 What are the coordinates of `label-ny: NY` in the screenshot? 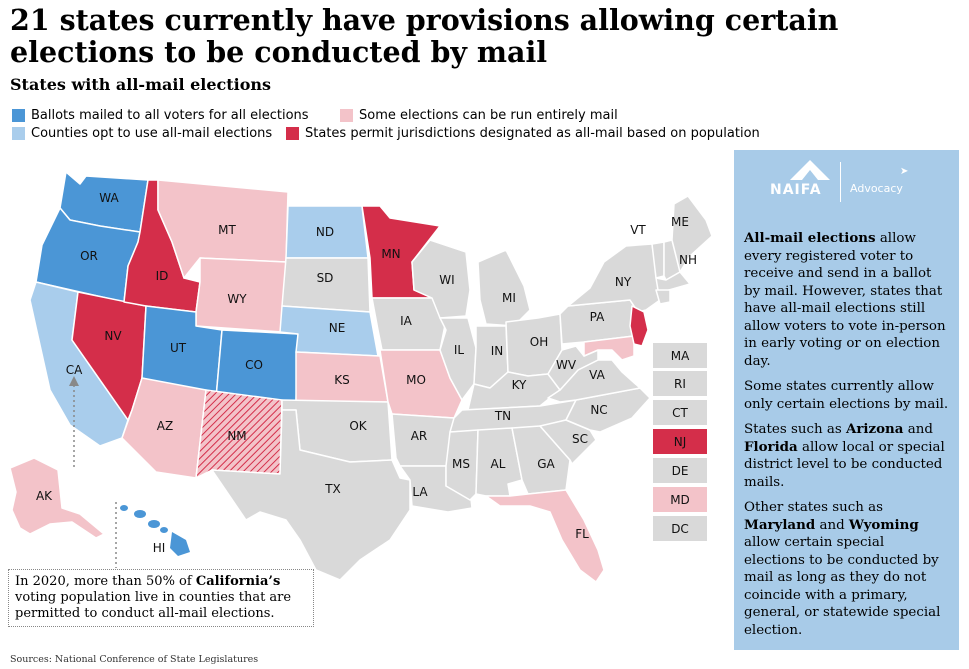 It's located at (623, 282).